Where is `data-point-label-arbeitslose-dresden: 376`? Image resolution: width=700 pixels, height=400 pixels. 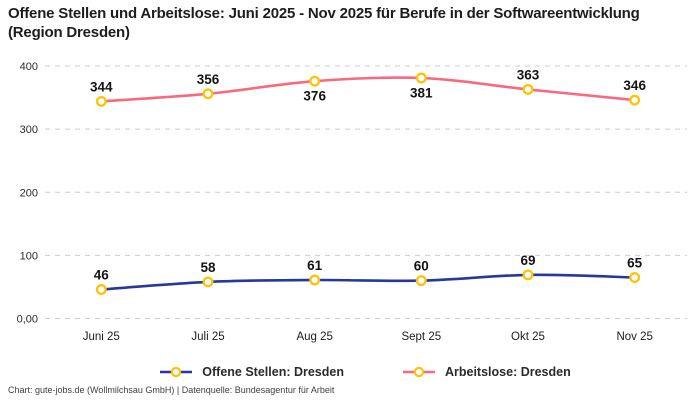 data-point-label-arbeitslose-dresden: 376 is located at coordinates (314, 96).